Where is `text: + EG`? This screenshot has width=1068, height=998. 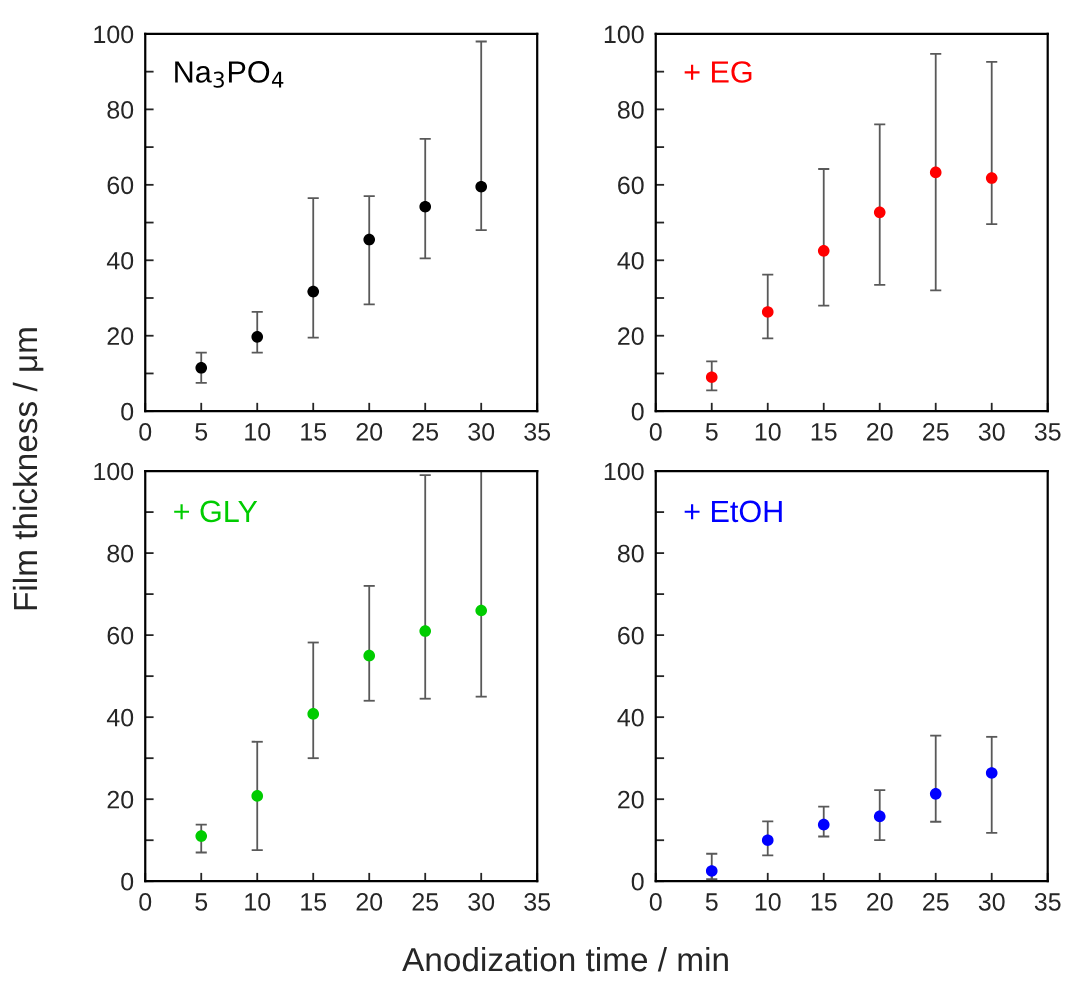
text: + EG is located at coordinates (718, 72).